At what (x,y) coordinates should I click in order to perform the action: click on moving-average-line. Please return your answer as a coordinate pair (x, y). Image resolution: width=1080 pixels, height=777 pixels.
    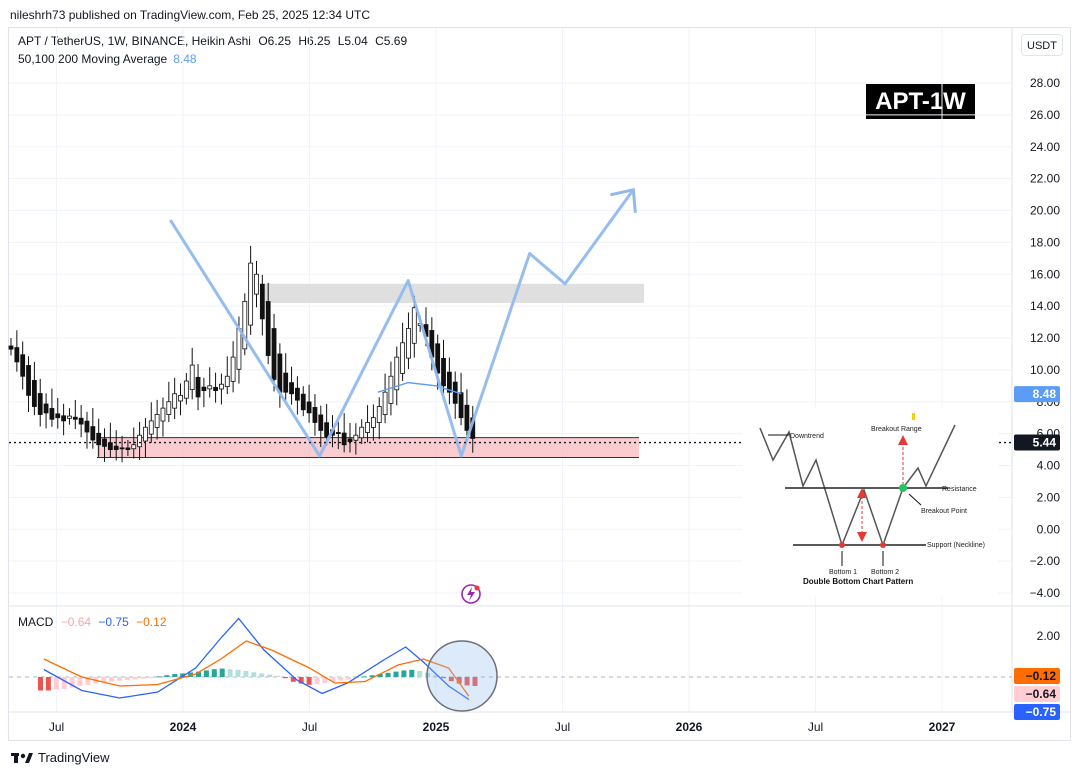
    Looking at the image, I should click on (419, 388).